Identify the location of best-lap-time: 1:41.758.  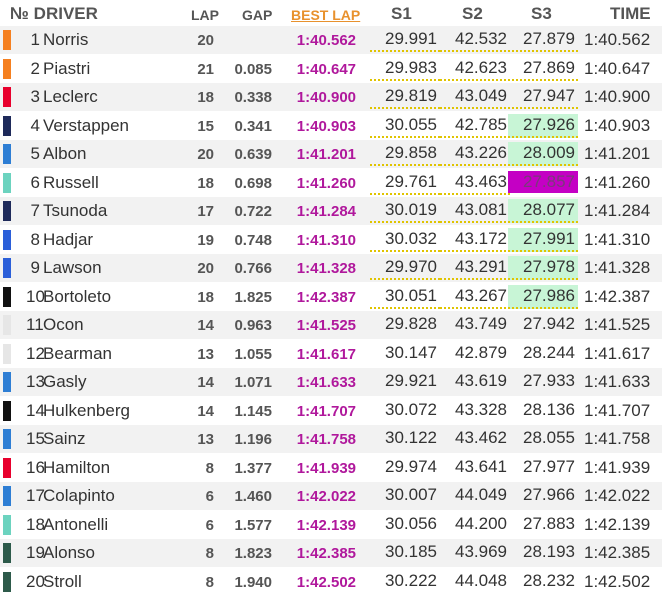
(325, 439).